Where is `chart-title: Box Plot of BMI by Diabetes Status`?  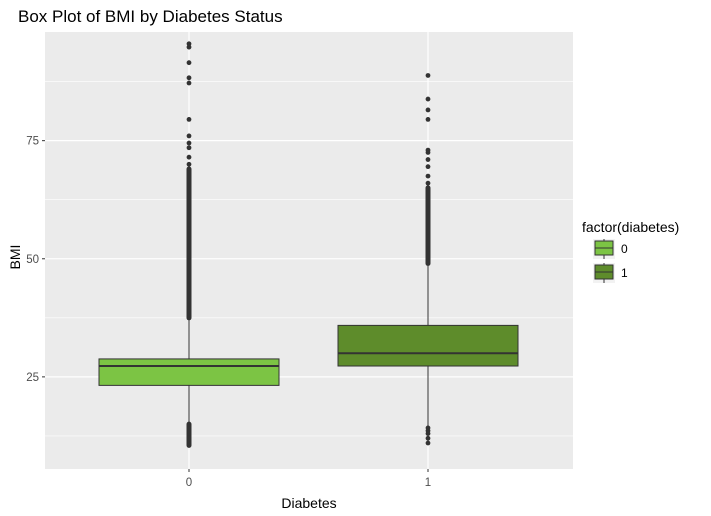
chart-title: Box Plot of BMI by Diabetes Status is located at coordinates (150, 16).